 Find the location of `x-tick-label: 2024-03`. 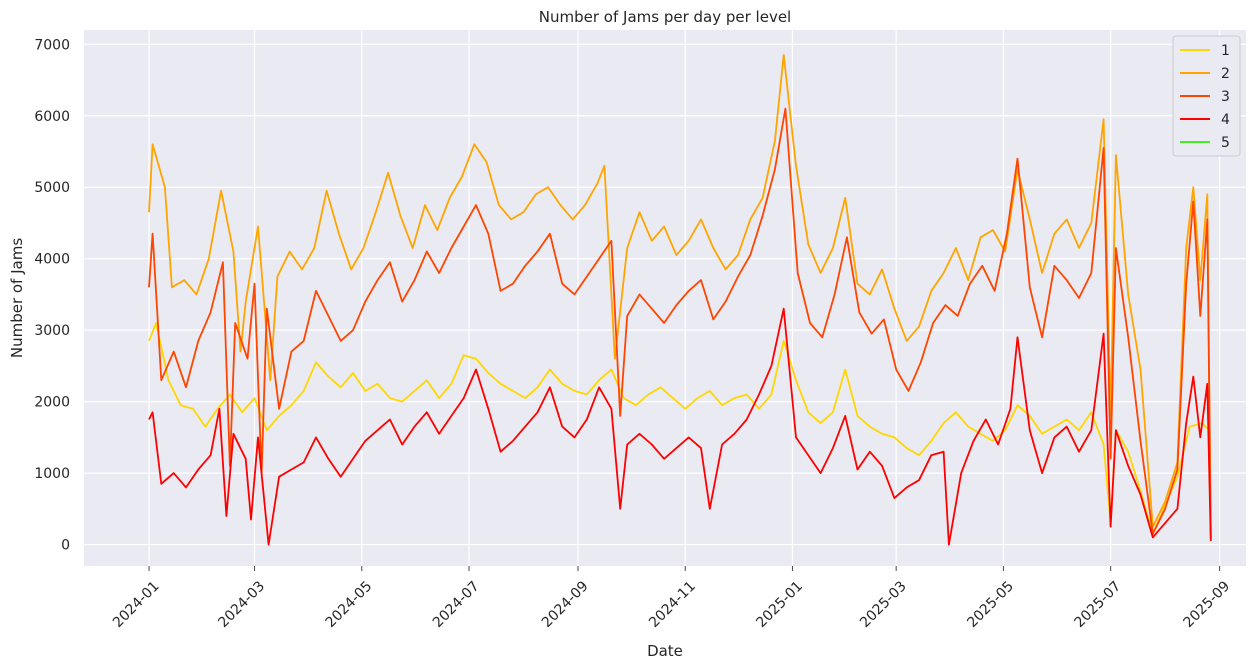

x-tick-label: 2024-03 is located at coordinates (241, 604).